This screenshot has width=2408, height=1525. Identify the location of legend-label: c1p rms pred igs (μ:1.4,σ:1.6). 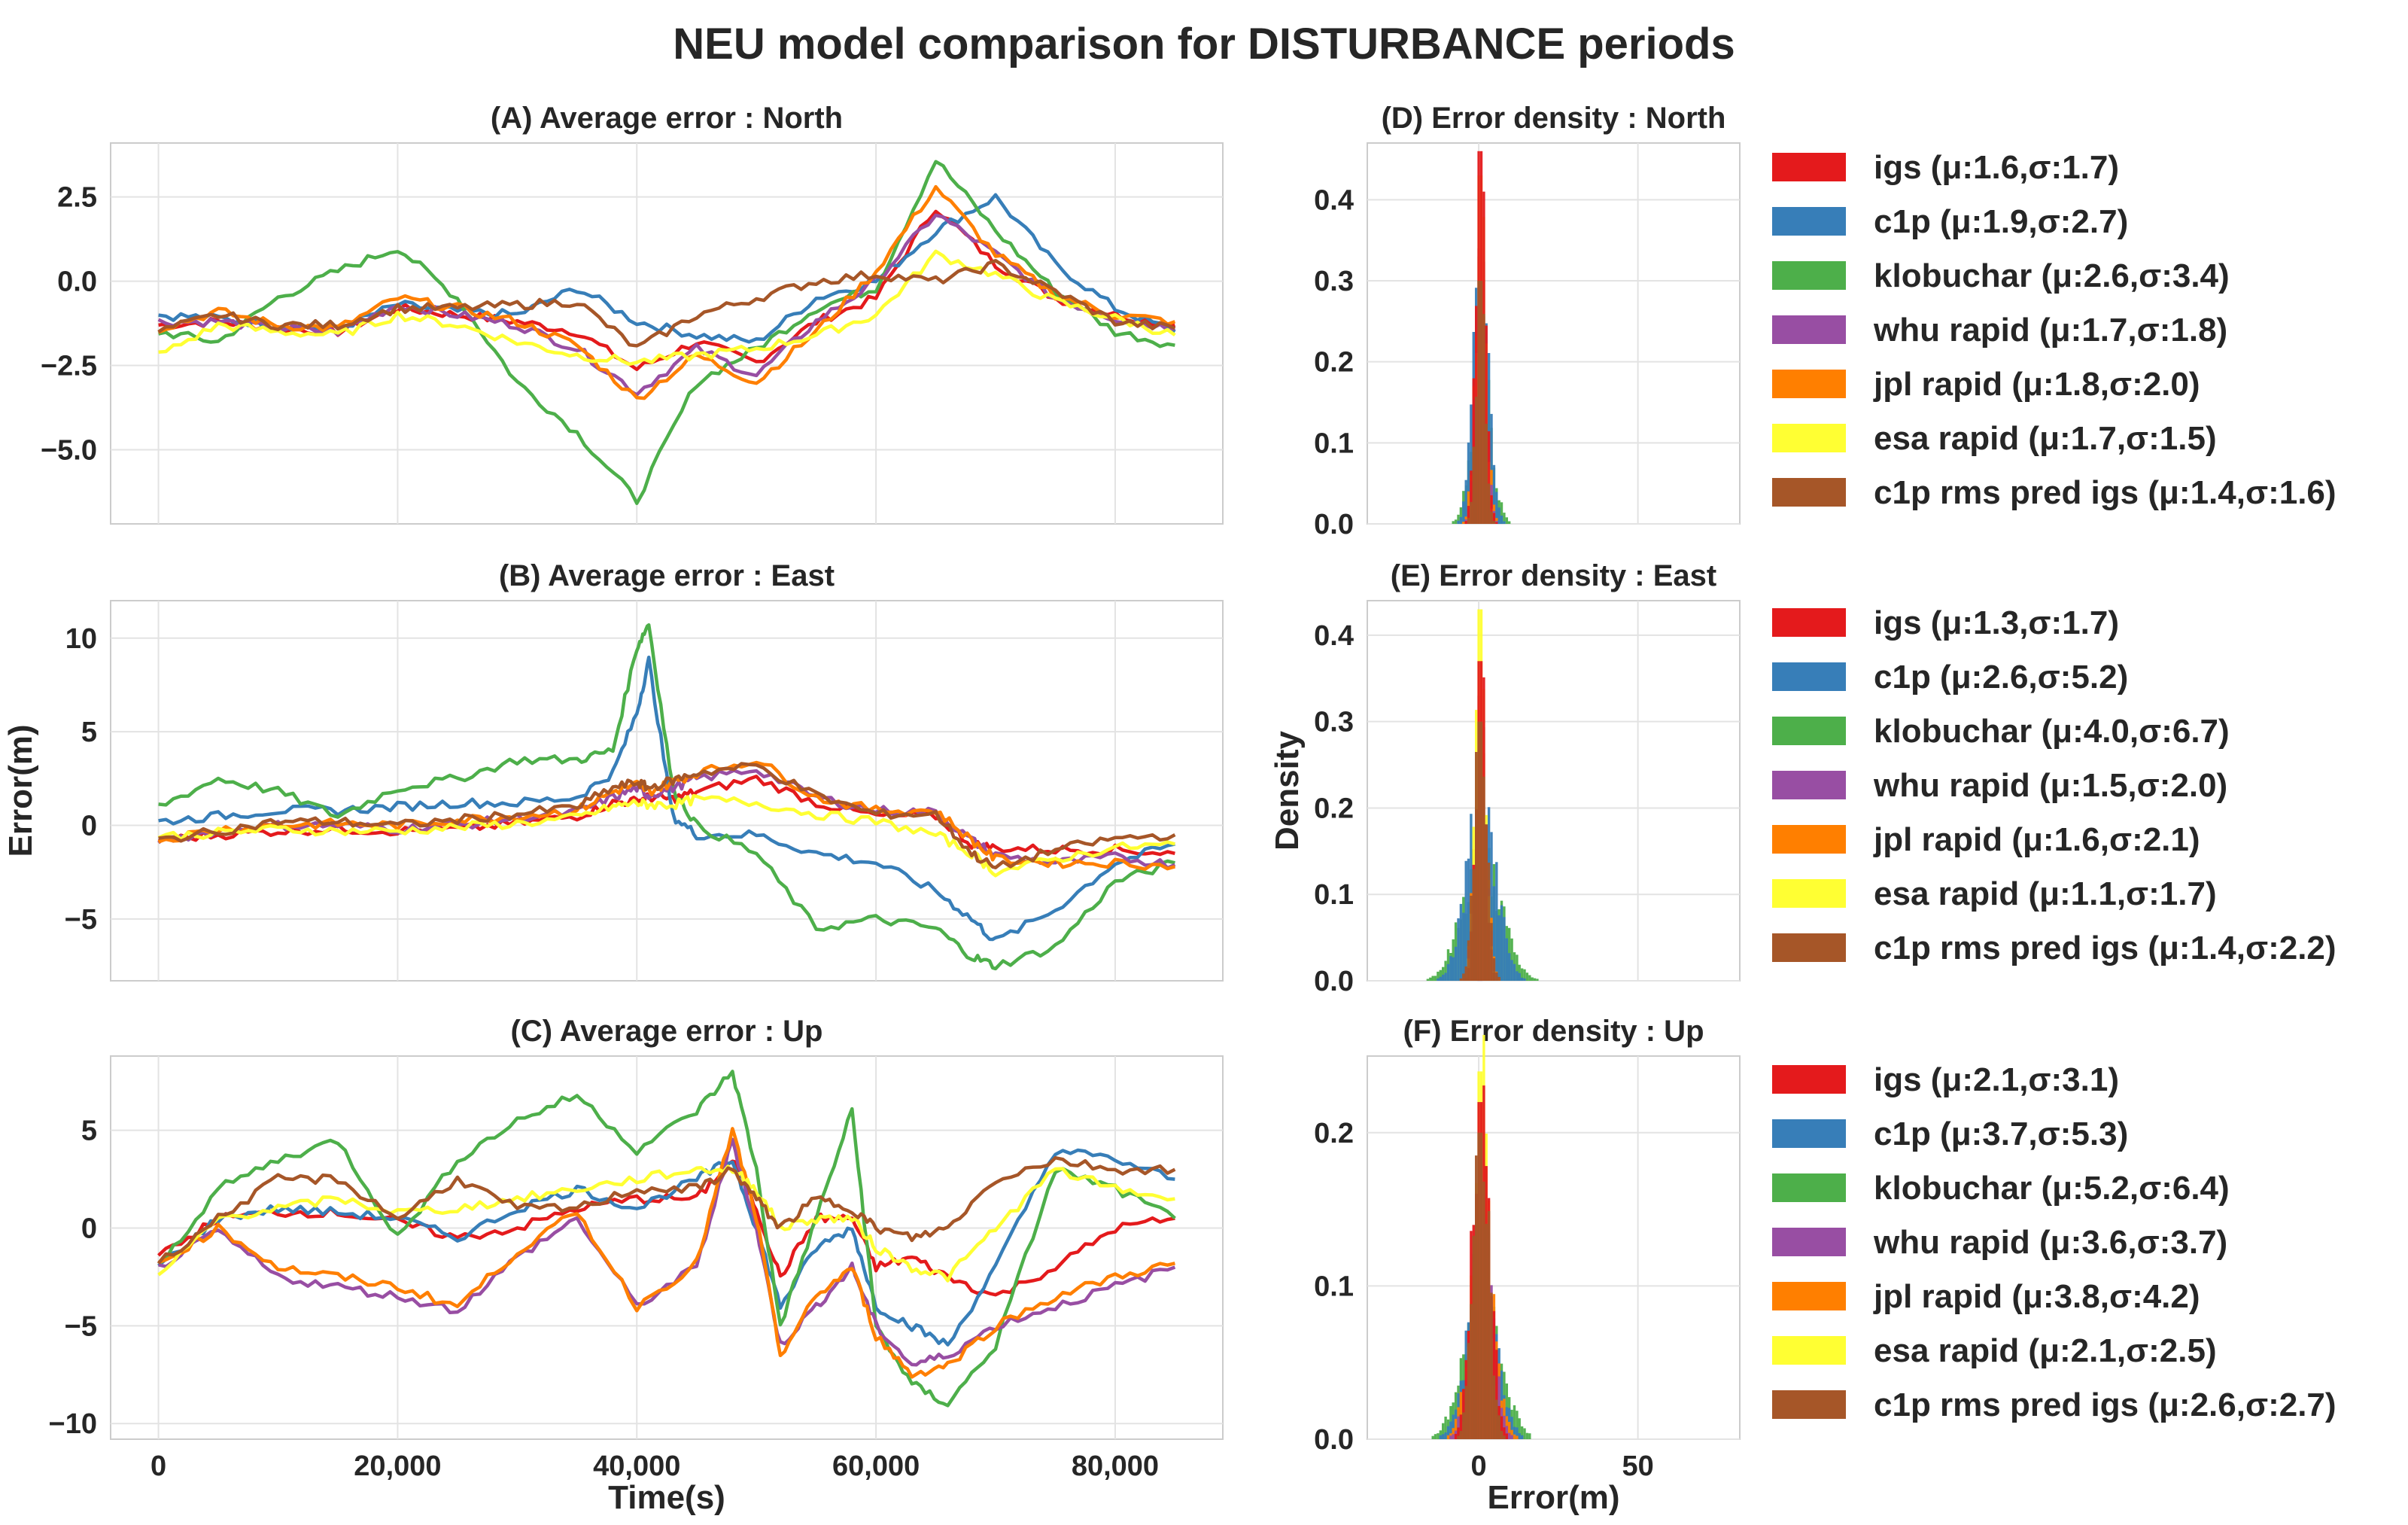
(2105, 493).